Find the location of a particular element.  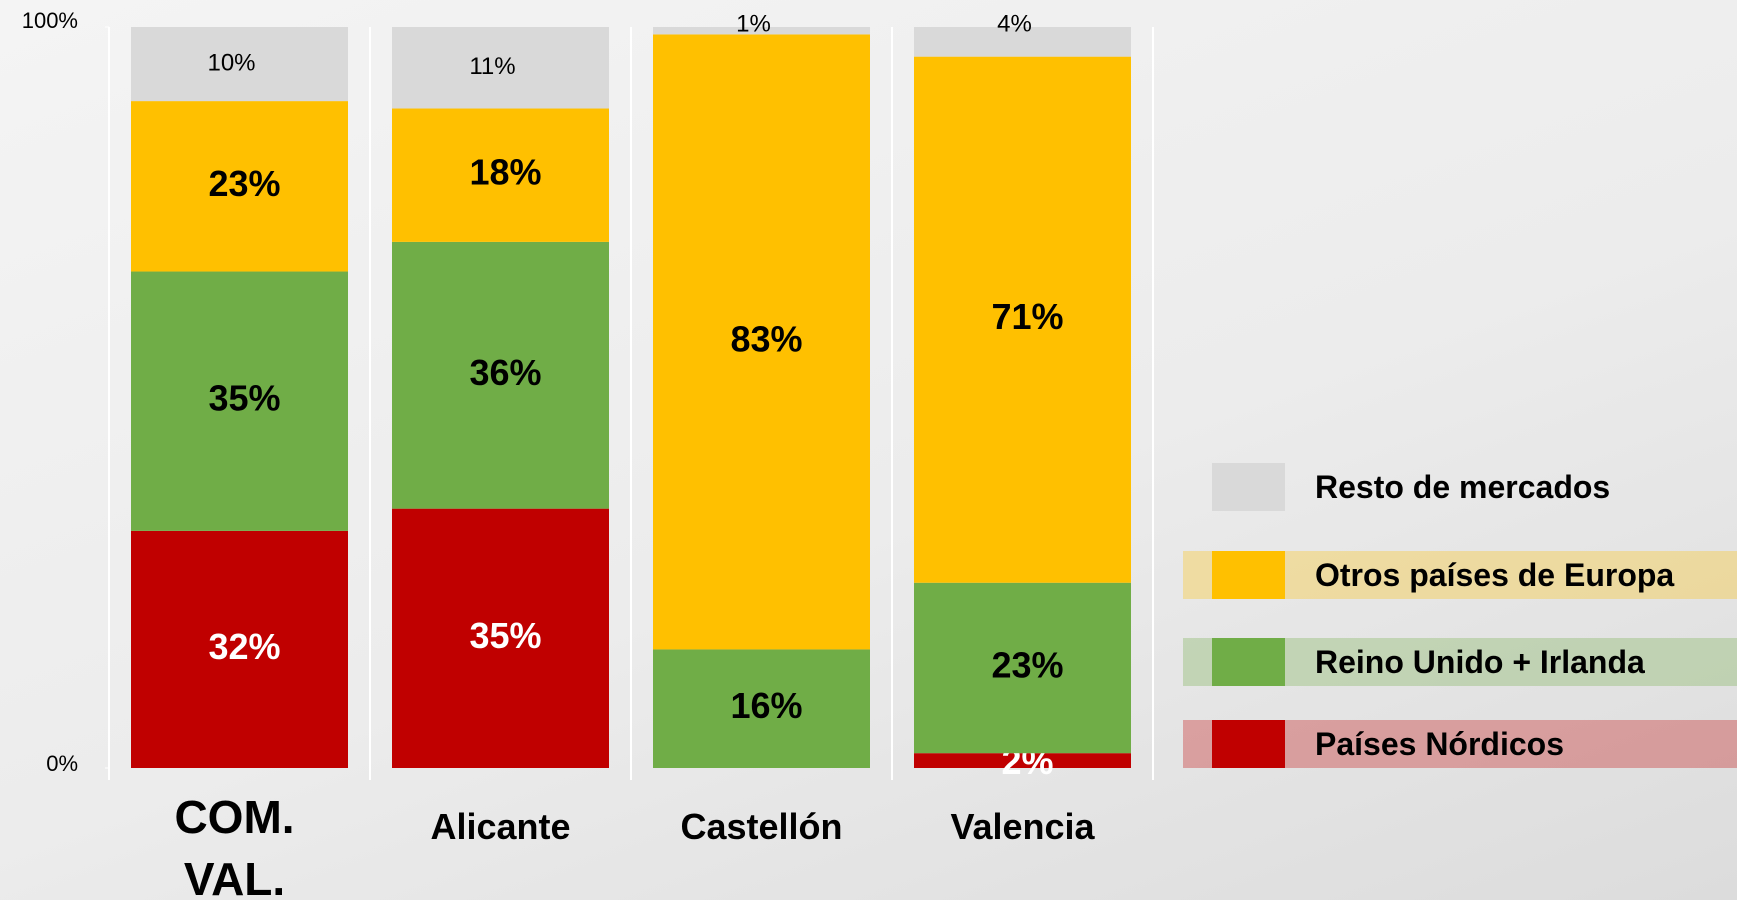

value-label: 4% is located at coordinates (1014, 23).